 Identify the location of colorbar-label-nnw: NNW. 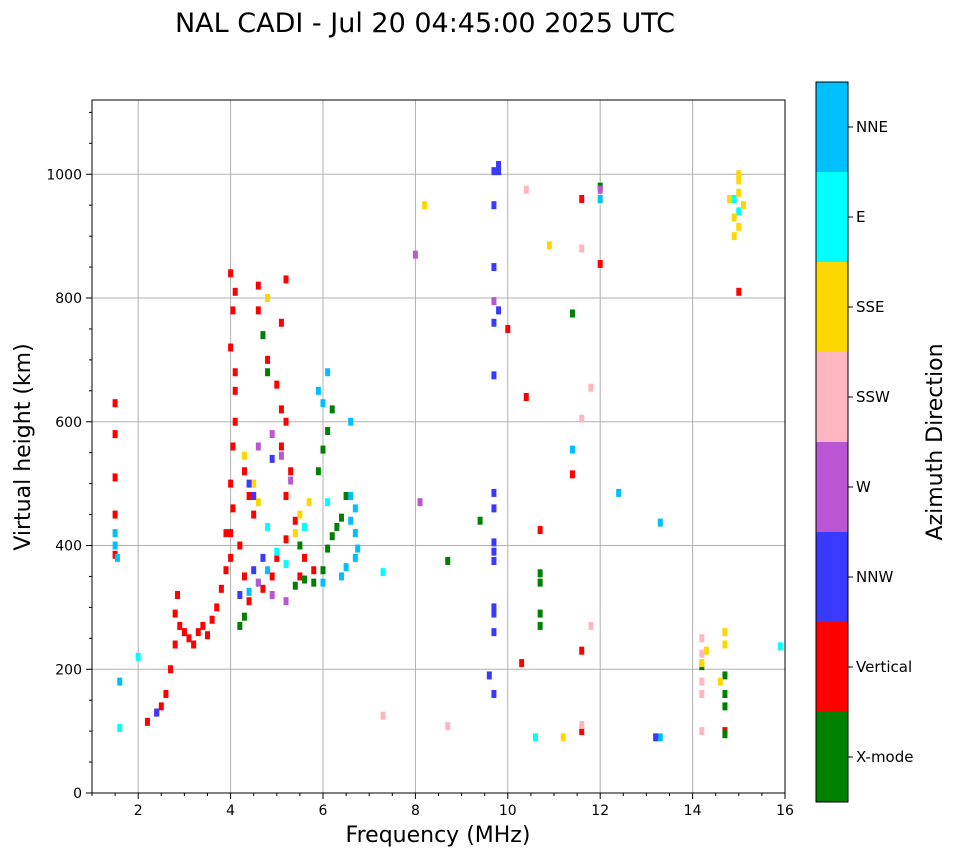
(874, 577).